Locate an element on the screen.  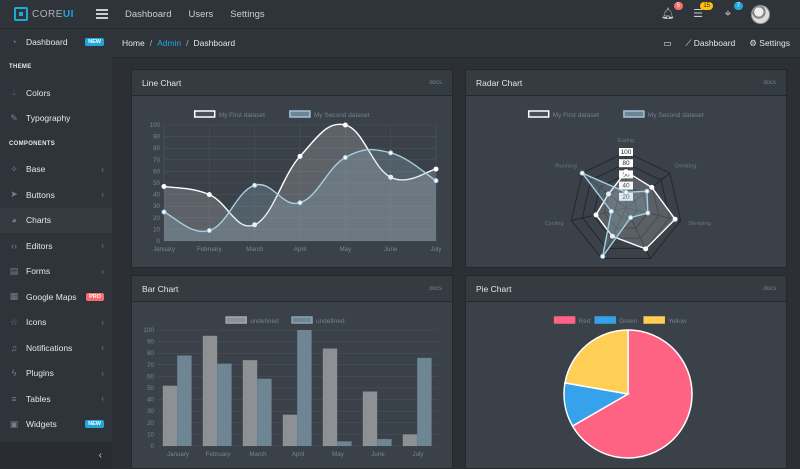
y-tick-label: 70 is located at coordinates (150, 365).